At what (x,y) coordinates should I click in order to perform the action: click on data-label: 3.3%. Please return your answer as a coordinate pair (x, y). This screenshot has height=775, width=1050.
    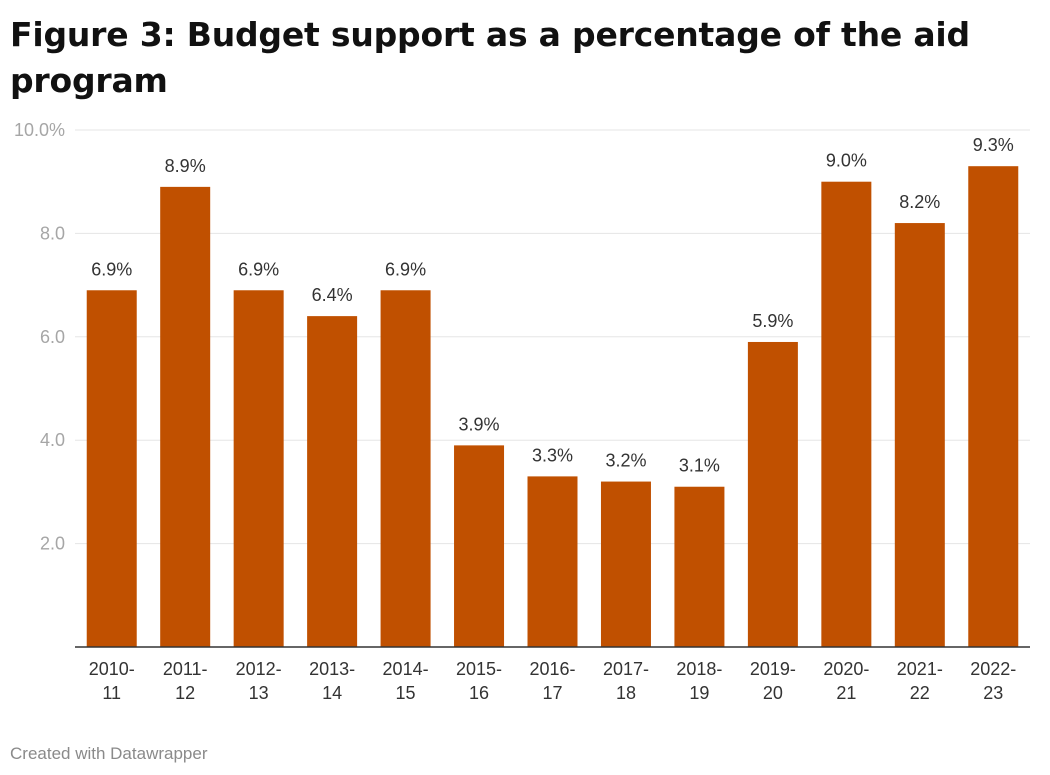
    Looking at the image, I should click on (552, 455).